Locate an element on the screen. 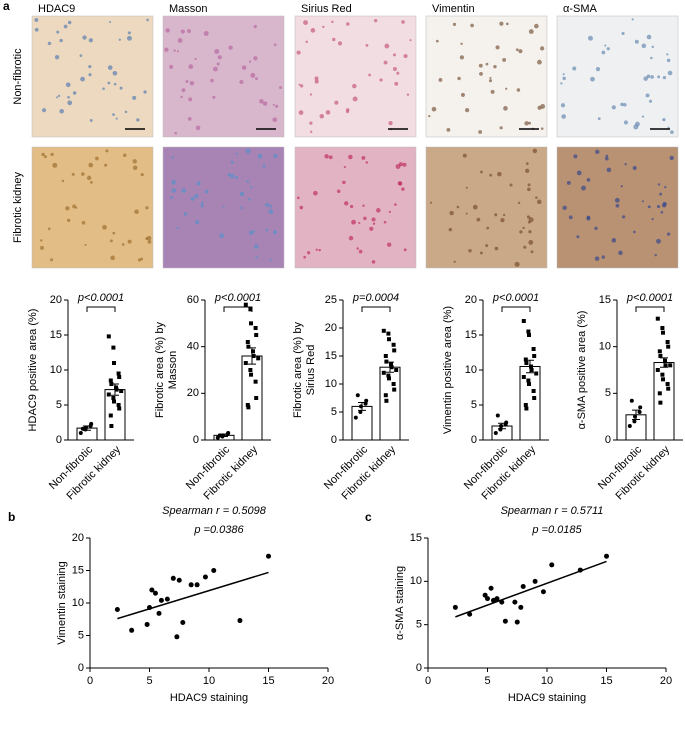 This screenshot has height=741, width=685. row-label: Non-fibrotic is located at coordinates (18, 76).